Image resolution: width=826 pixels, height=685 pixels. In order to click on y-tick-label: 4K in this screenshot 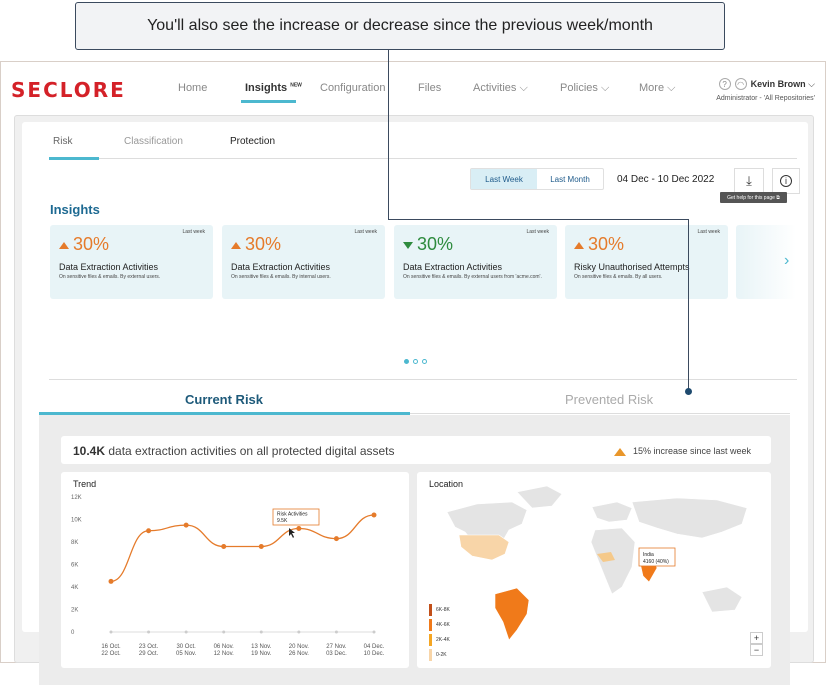, I will do `click(74, 588)`.